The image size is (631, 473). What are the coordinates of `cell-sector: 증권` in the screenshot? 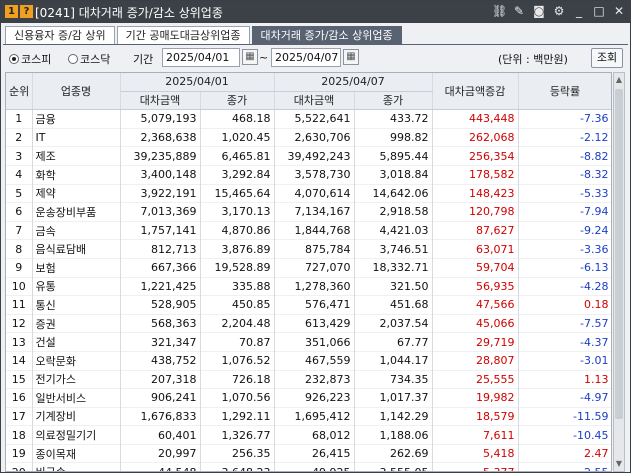 It's located at (76, 323).